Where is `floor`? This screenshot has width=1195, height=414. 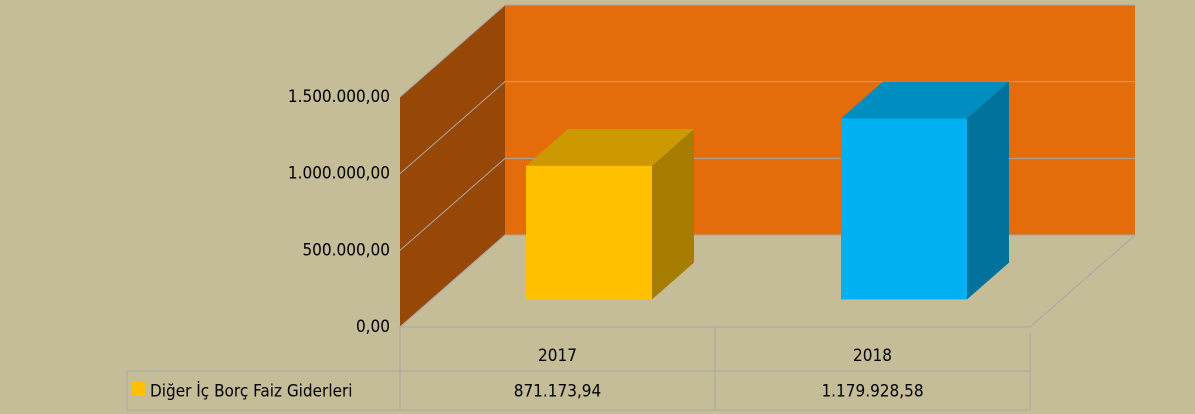 floor is located at coordinates (767, 281).